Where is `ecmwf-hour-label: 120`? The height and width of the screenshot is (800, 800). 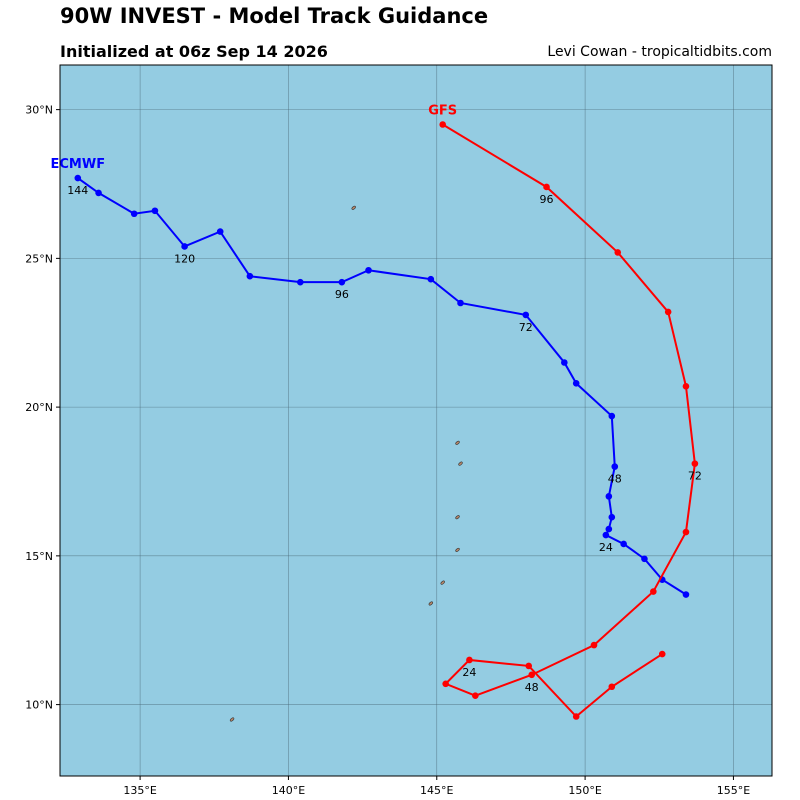 ecmwf-hour-label: 120 is located at coordinates (184, 258).